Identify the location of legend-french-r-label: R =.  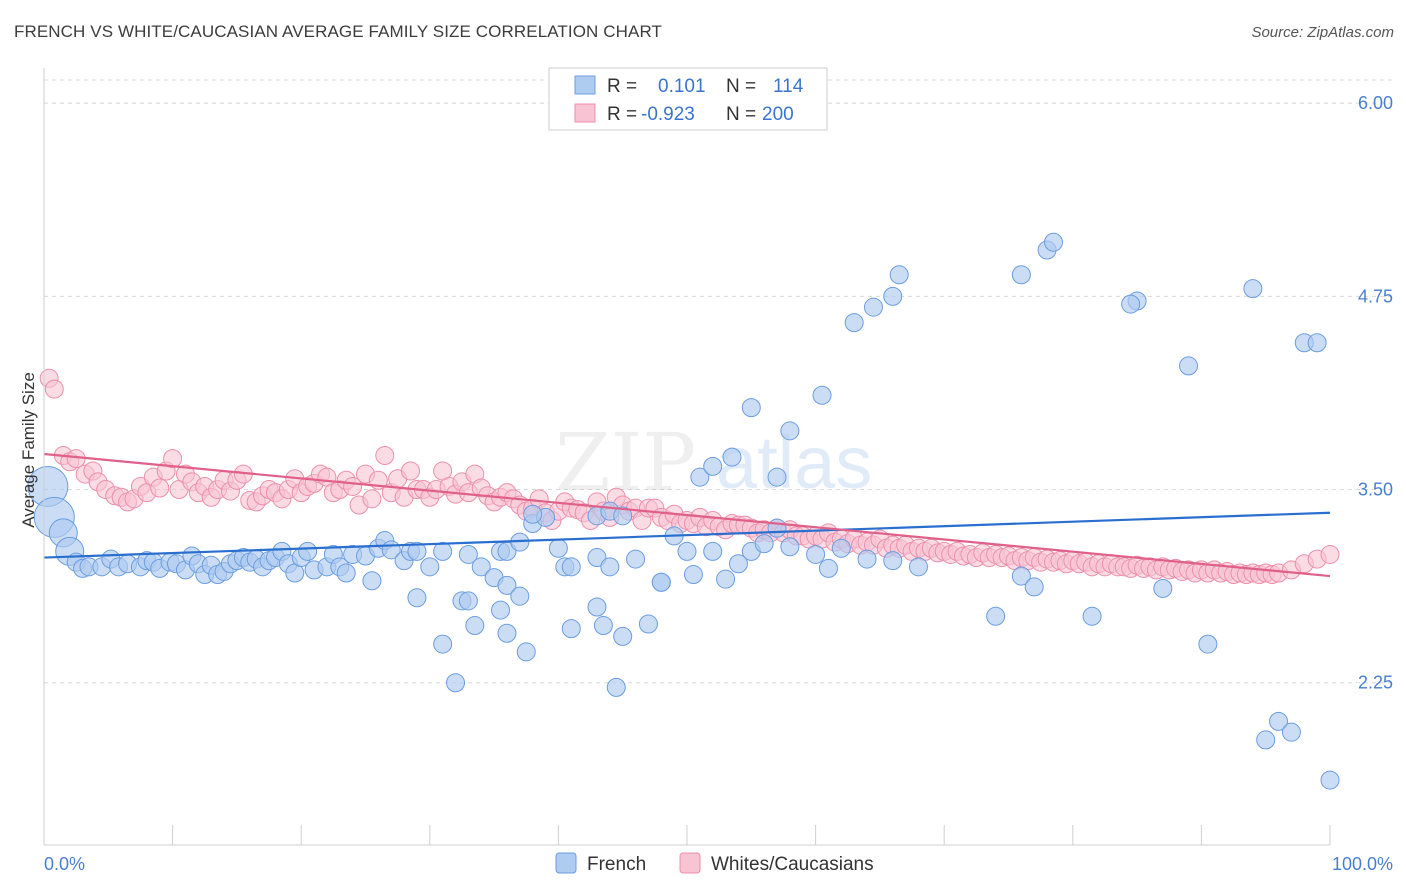
(622, 86).